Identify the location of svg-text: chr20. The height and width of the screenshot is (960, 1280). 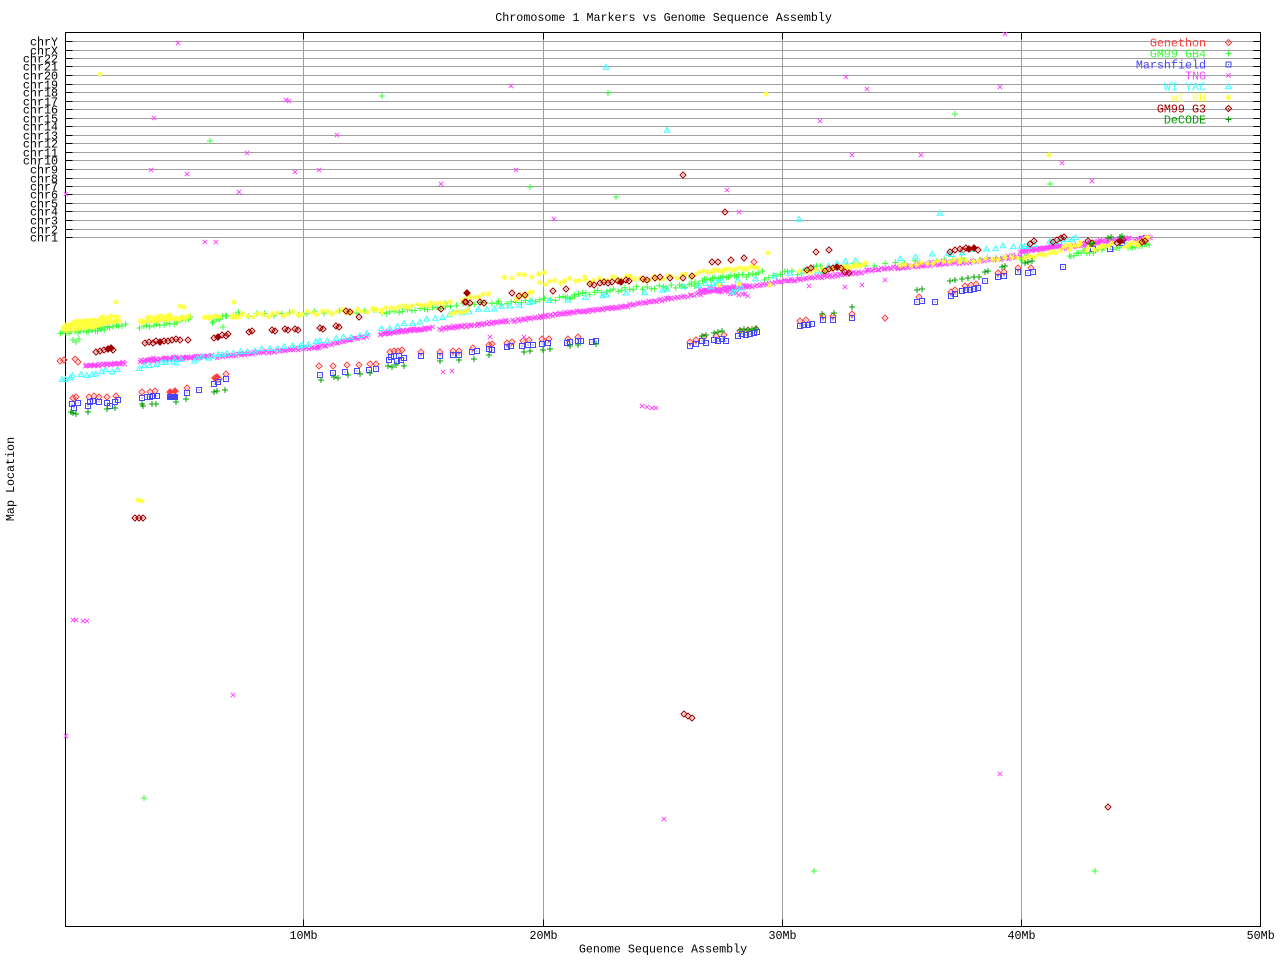
(40, 76).